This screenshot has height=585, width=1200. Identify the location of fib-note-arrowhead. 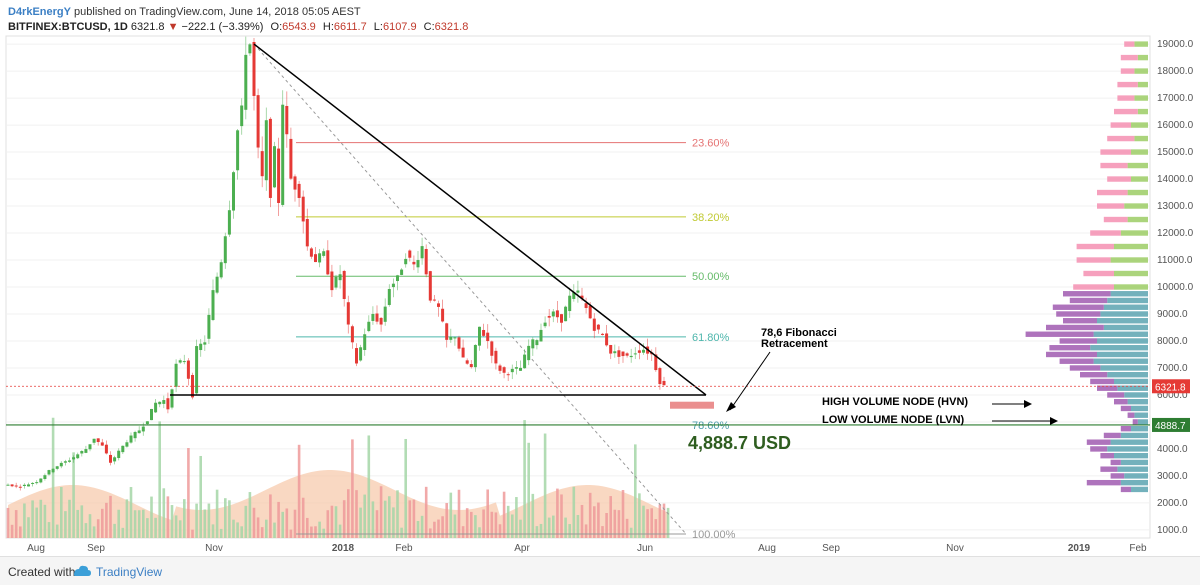
(731, 407).